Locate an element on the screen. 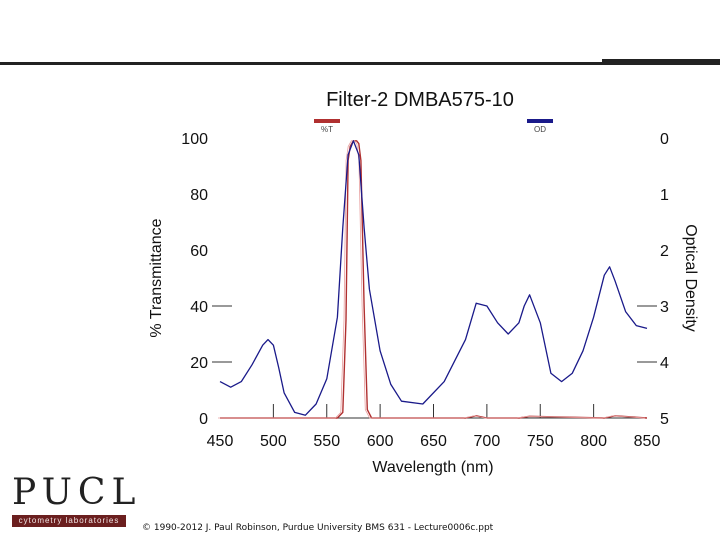 Image resolution: width=720 pixels, height=540 pixels. x-tick-label: 750 is located at coordinates (540, 441).